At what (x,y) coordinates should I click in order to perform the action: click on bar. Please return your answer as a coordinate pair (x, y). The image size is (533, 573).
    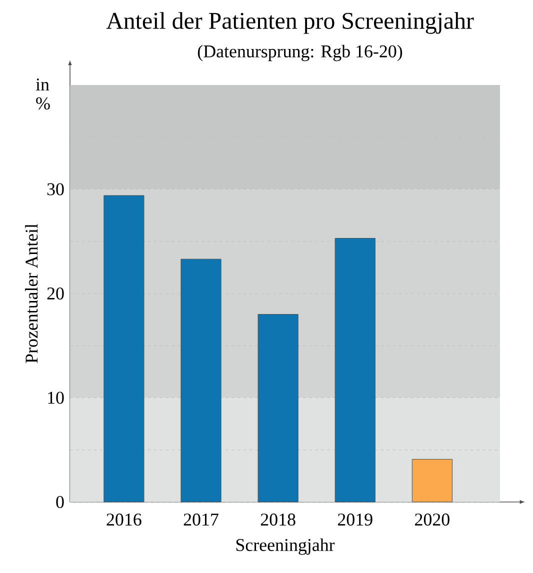
    Looking at the image, I should click on (355, 370).